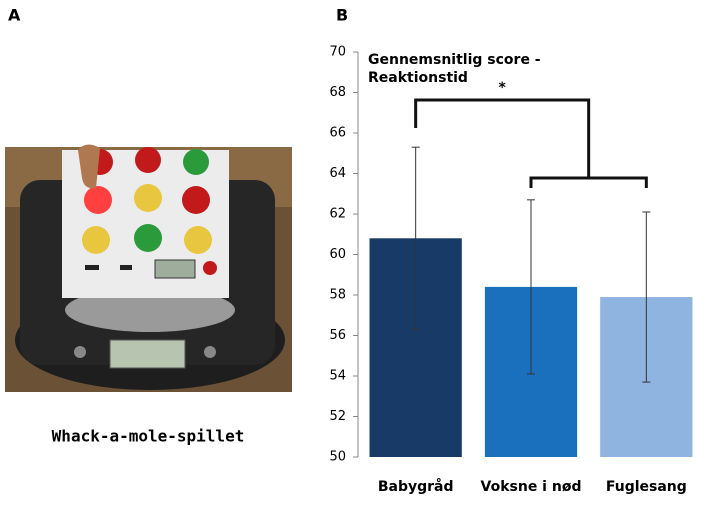 Image resolution: width=706 pixels, height=506 pixels. What do you see at coordinates (337, 52) in the screenshot?
I see `y-tick-label: 70` at bounding box center [337, 52].